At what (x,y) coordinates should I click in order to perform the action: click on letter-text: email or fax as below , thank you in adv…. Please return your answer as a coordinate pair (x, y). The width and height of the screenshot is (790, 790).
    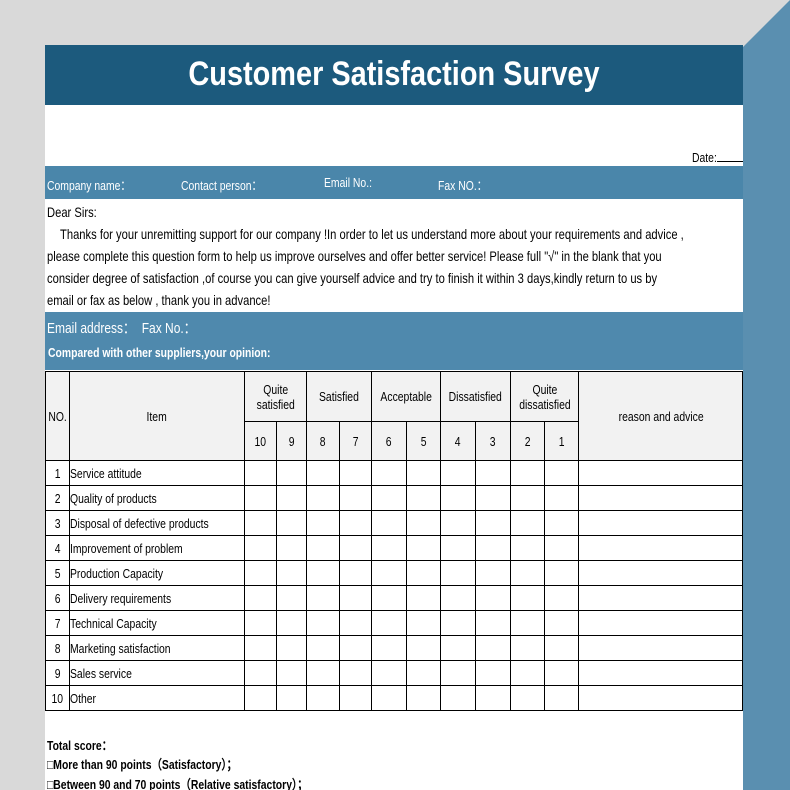
    Looking at the image, I should click on (159, 300).